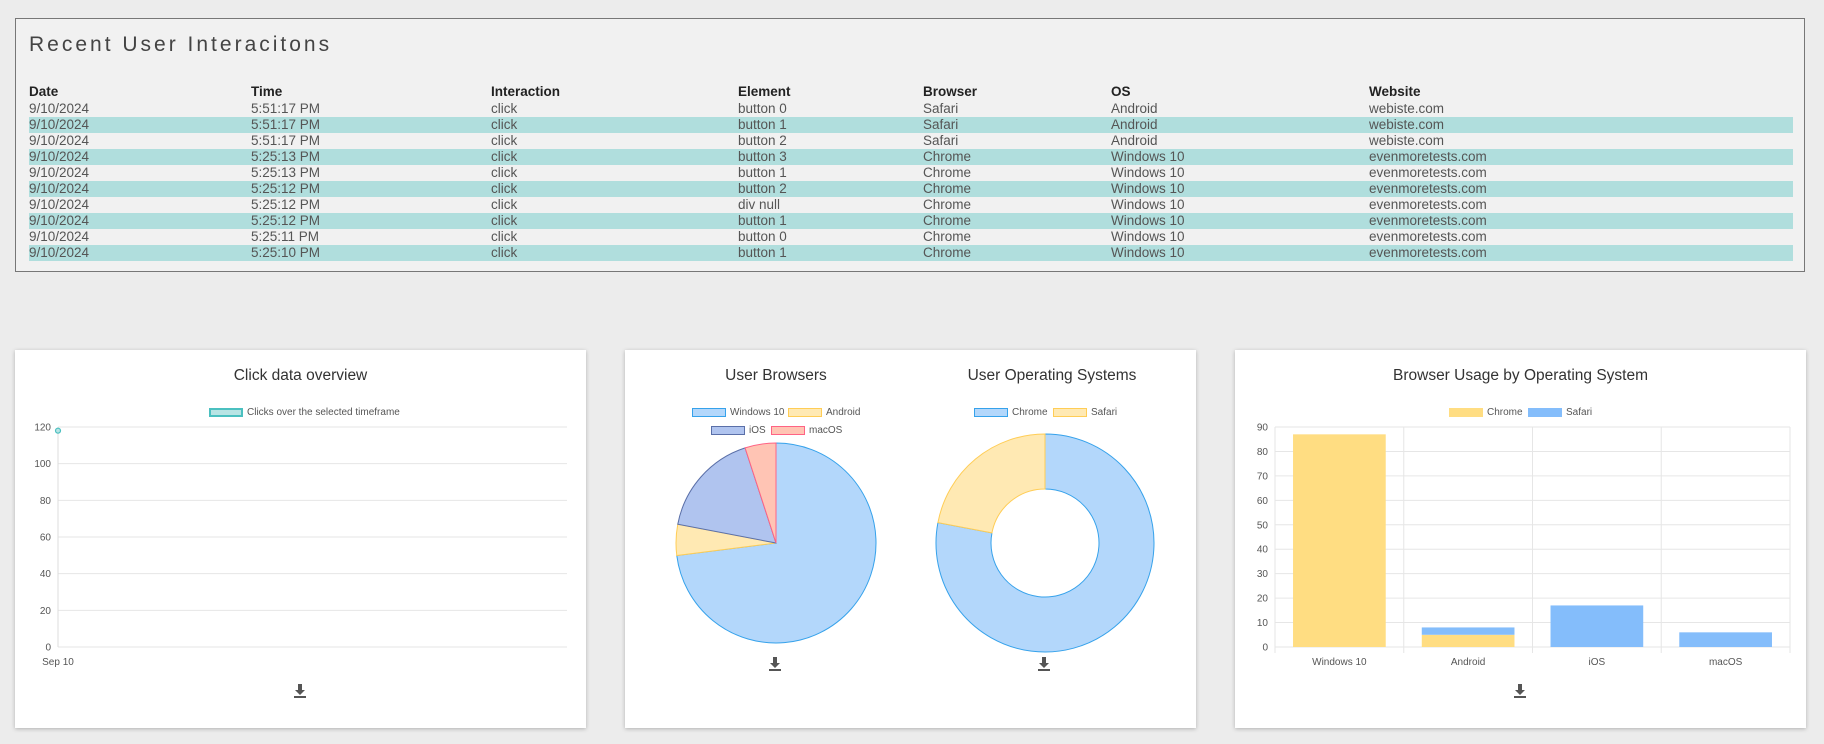 The height and width of the screenshot is (744, 1824). What do you see at coordinates (727, 495) in the screenshot?
I see `pie-slice-ios` at bounding box center [727, 495].